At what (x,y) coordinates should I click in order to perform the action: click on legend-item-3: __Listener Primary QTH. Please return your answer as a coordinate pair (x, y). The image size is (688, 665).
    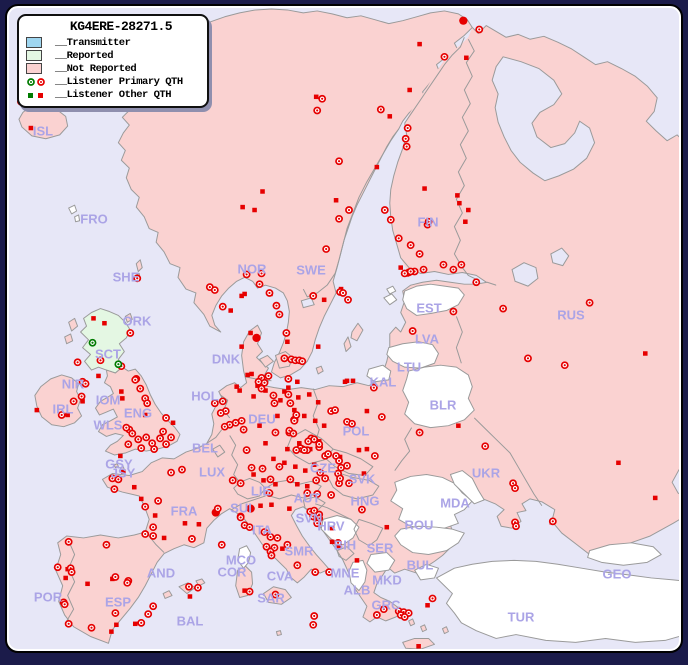
    Looking at the image, I should click on (114, 81).